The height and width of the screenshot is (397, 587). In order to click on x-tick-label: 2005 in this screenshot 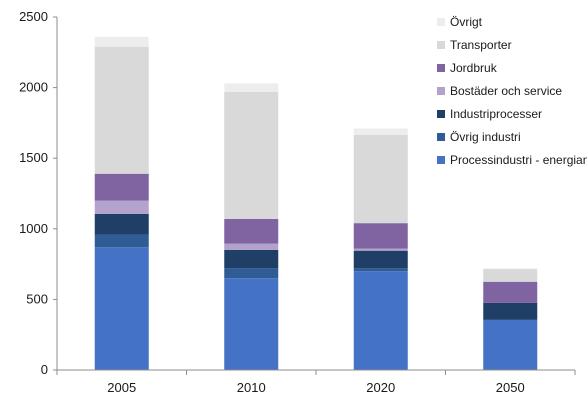, I will do `click(121, 387)`.